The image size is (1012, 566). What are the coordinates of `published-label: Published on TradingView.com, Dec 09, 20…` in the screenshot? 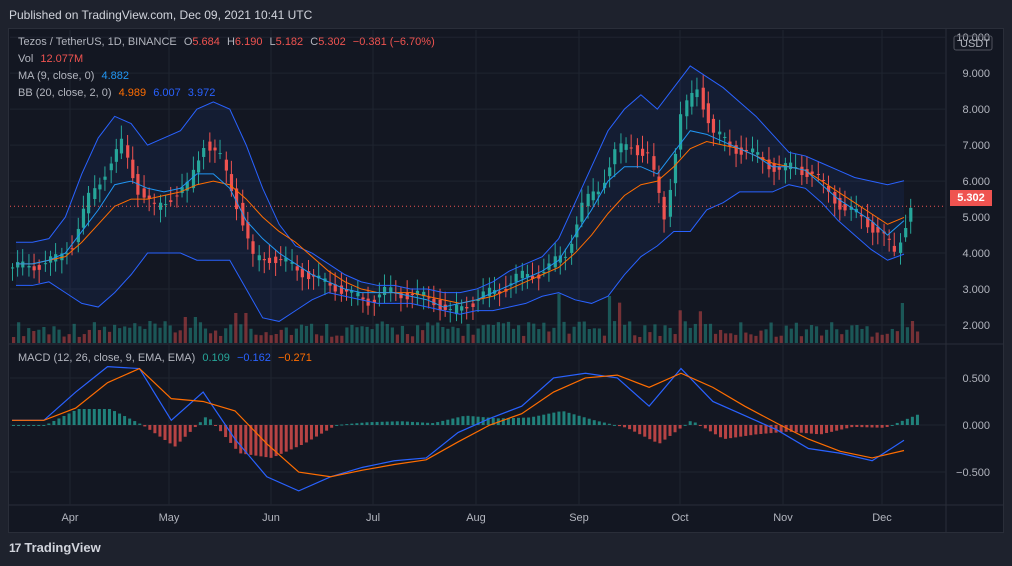 It's located at (161, 15).